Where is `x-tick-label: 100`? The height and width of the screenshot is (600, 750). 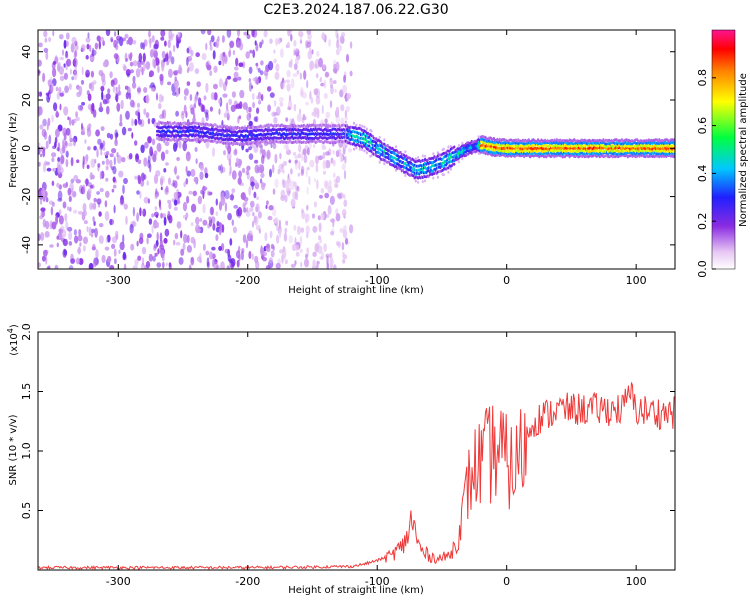 x-tick-label: 100 is located at coordinates (636, 280).